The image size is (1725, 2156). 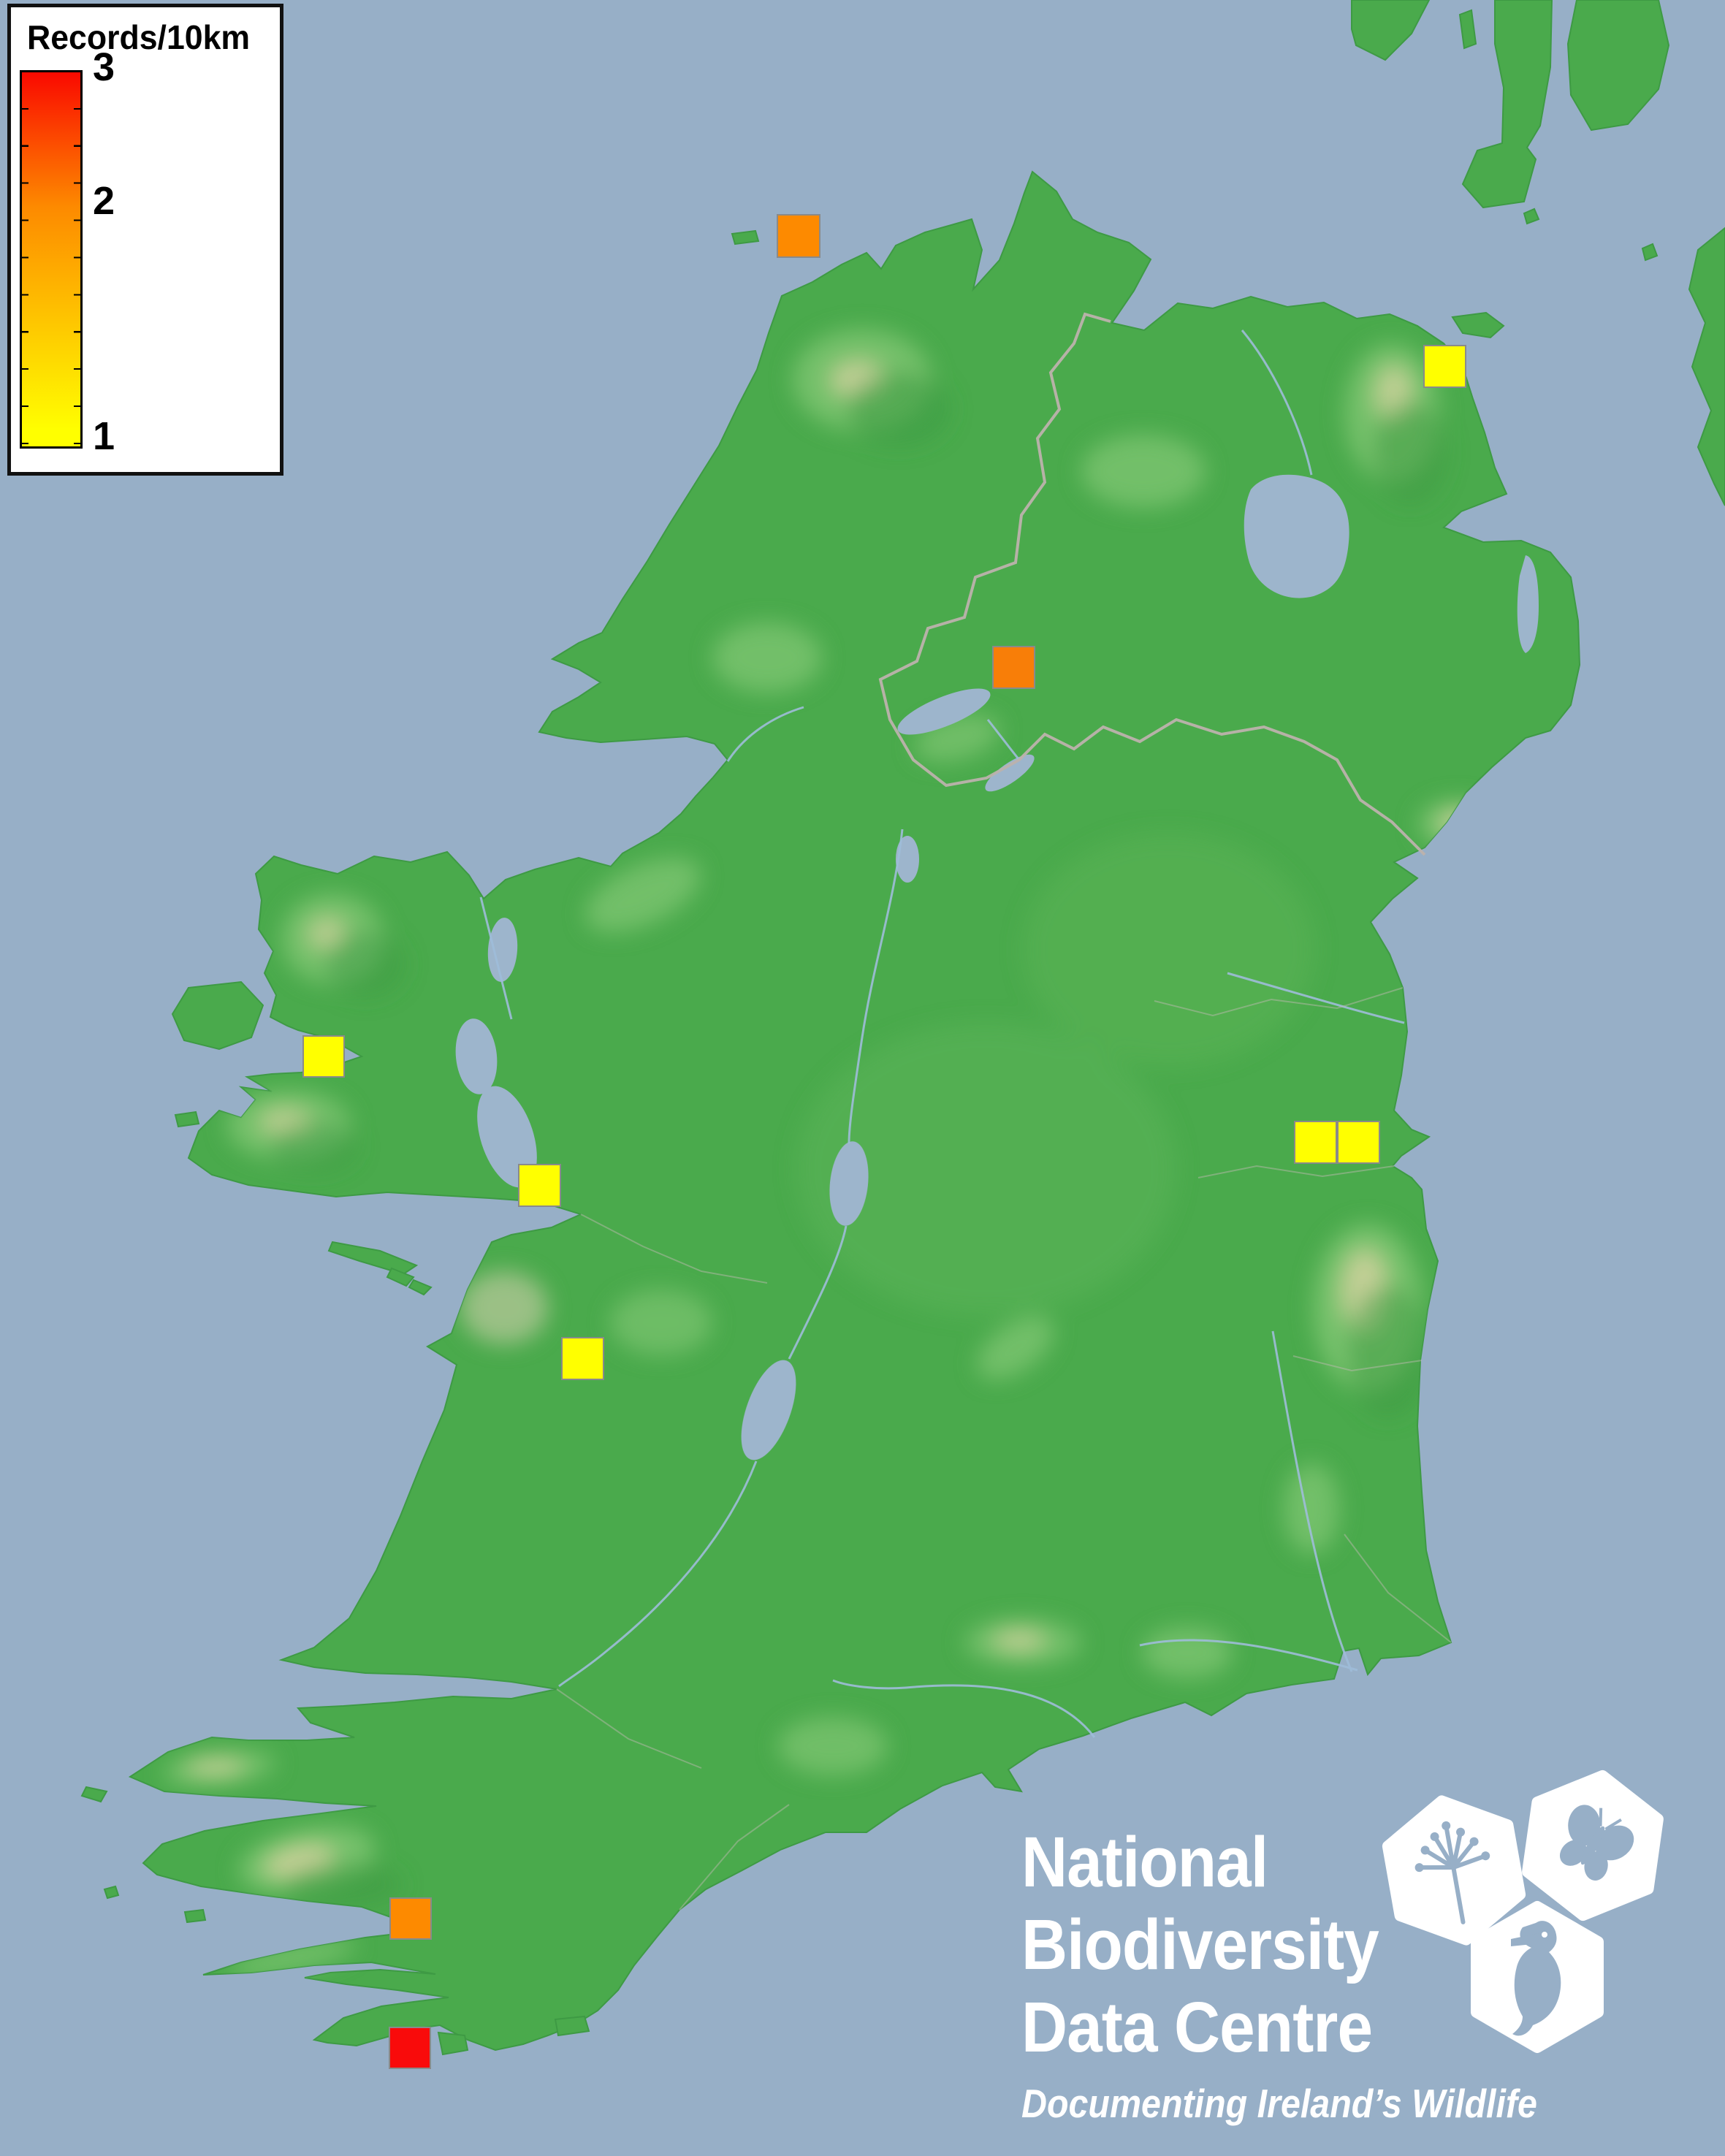 I want to click on grid-square-kenmare-kerry, so click(x=410, y=1919).